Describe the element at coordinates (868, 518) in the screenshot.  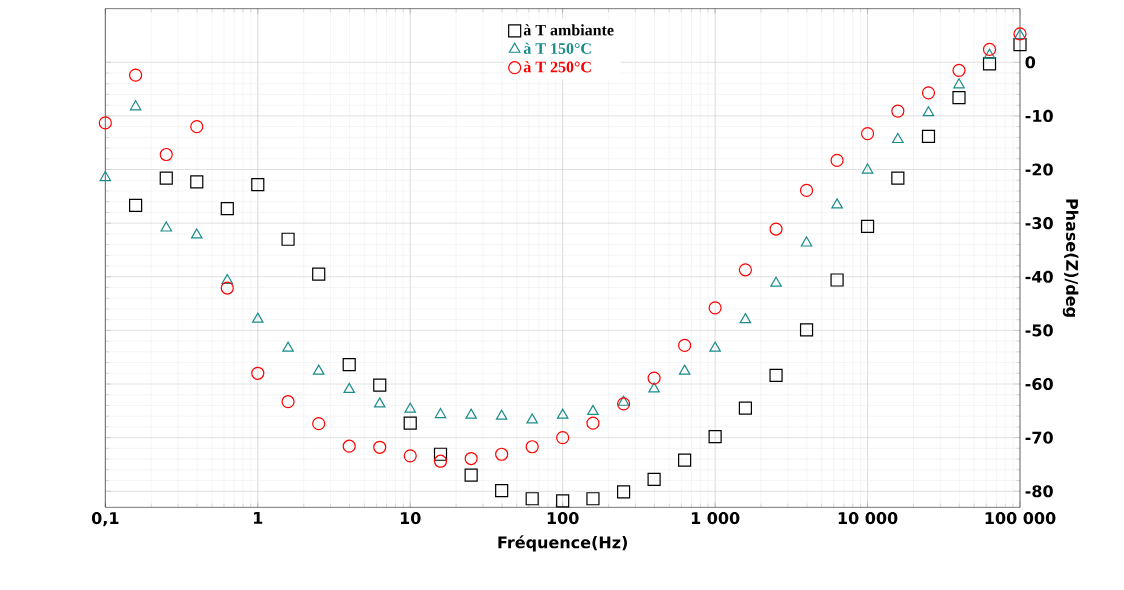
I see `x-tick-label: 10 000` at that location.